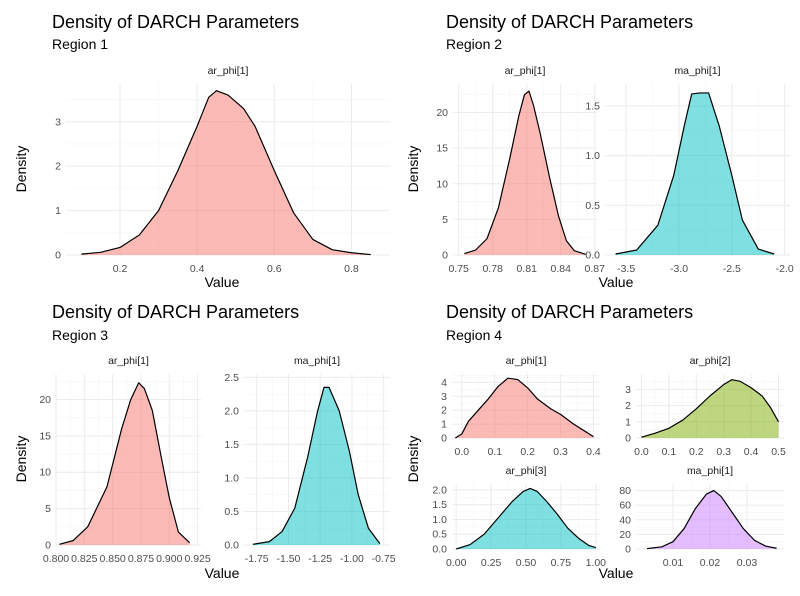 The width and height of the screenshot is (800, 596). Describe the element at coordinates (751, 452) in the screenshot. I see `region4-panel2-x-tick-label: 0.4` at that location.